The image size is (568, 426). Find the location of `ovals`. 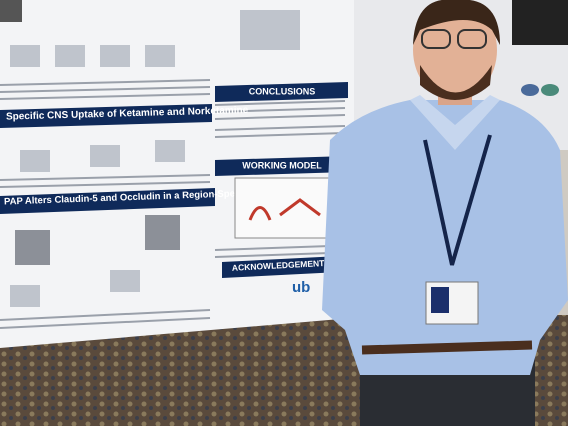

ovals is located at coordinates (540, 90).